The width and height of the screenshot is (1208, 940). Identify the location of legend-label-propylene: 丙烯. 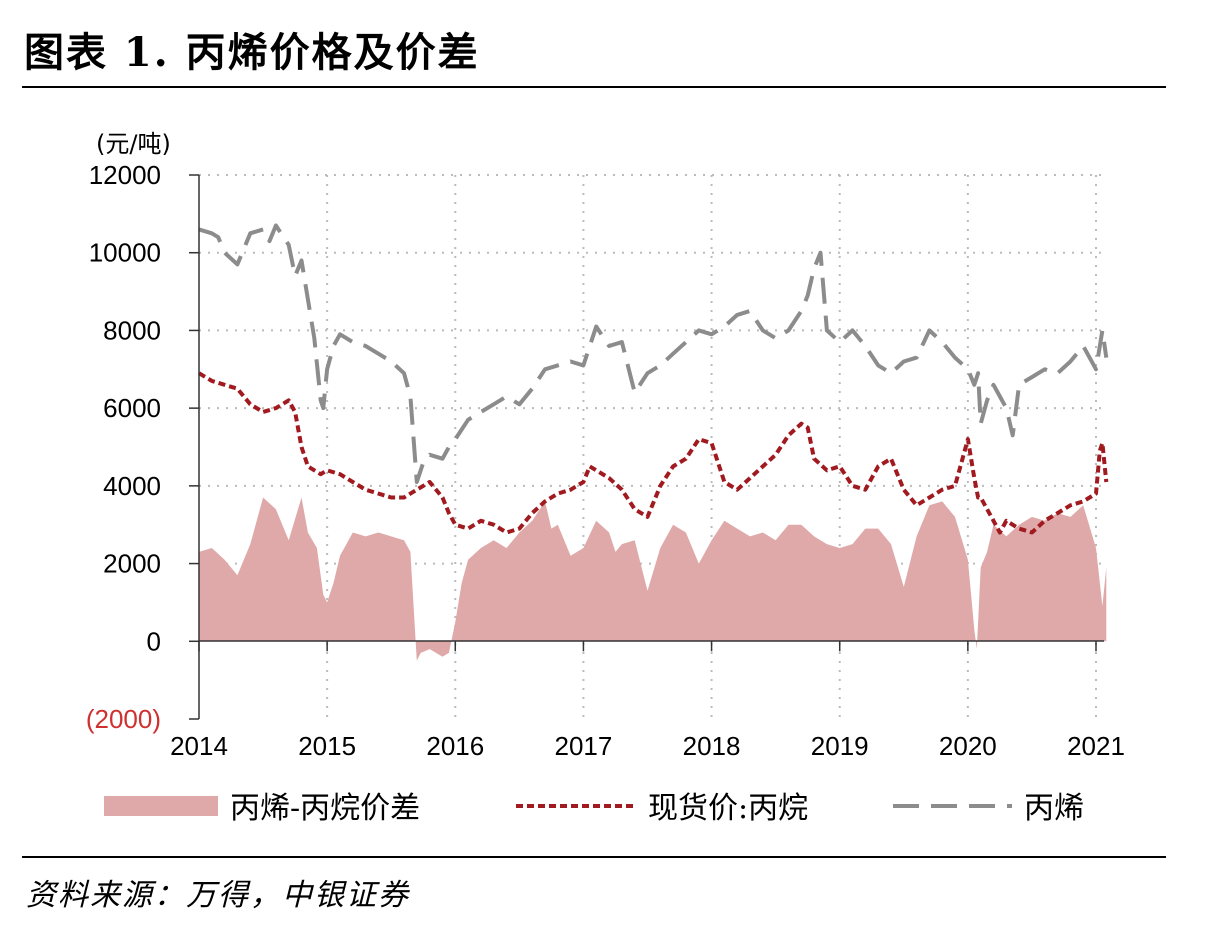
(1054, 808).